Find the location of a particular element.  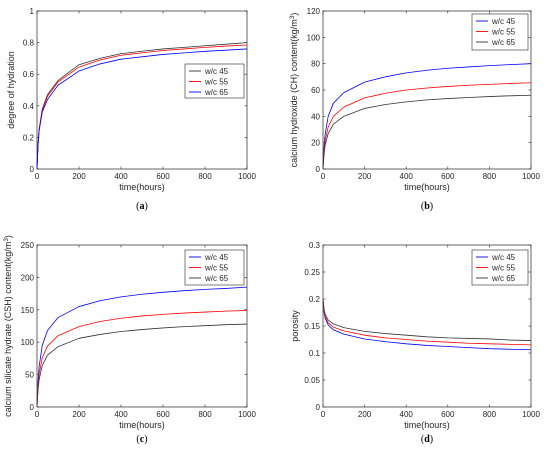

y-tick-label: 150 is located at coordinates (28, 310).